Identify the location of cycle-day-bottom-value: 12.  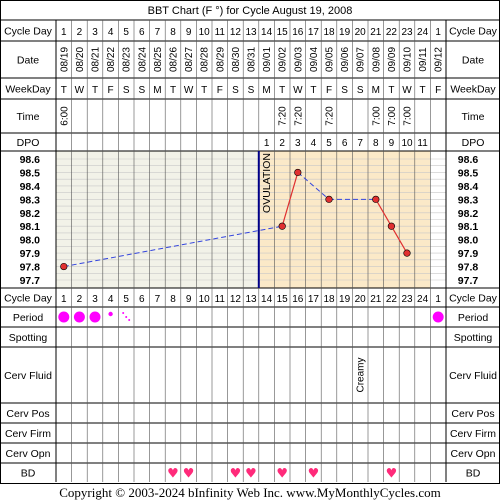
(236, 299).